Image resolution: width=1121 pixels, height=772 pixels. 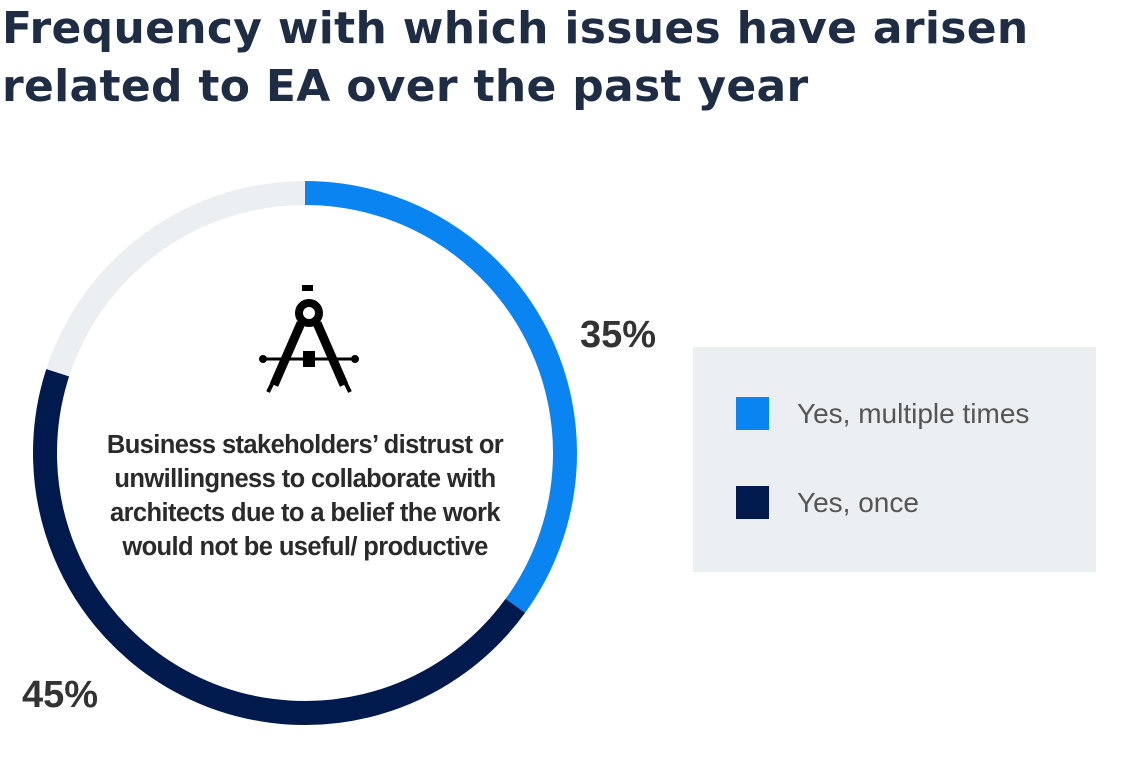 I want to click on legend-item-multiple-times: Yes, multiple times, so click(x=882, y=413).